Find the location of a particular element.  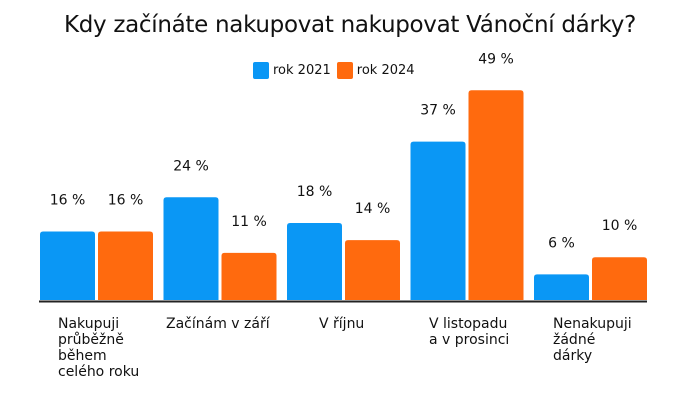

legend-swatch-2021 is located at coordinates (261, 70).